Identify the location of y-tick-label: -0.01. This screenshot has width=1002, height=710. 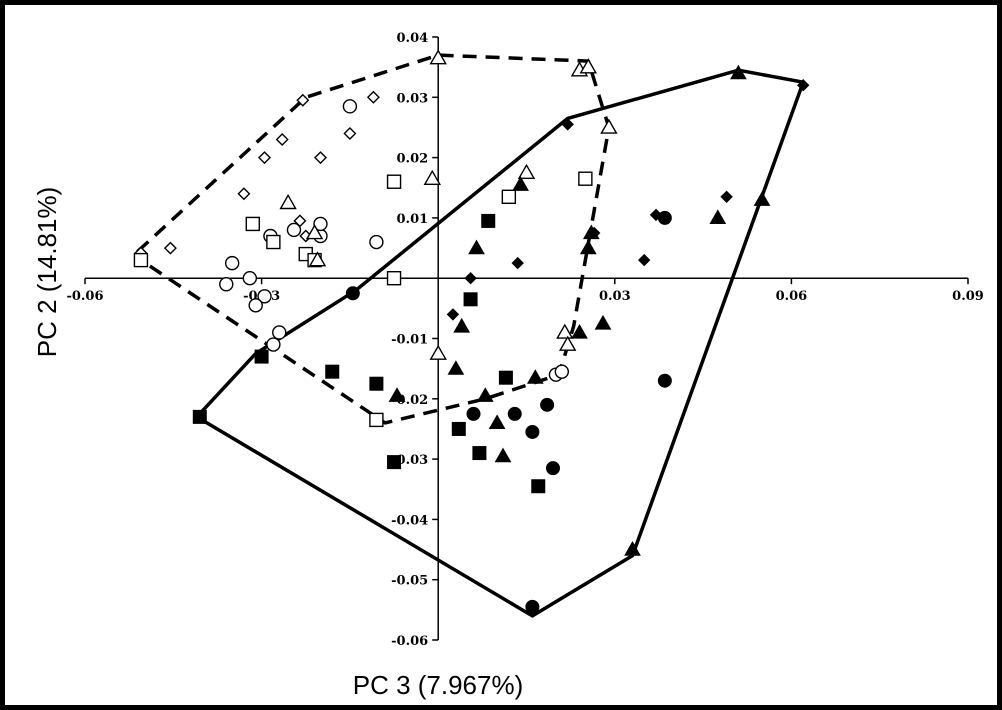
(409, 340).